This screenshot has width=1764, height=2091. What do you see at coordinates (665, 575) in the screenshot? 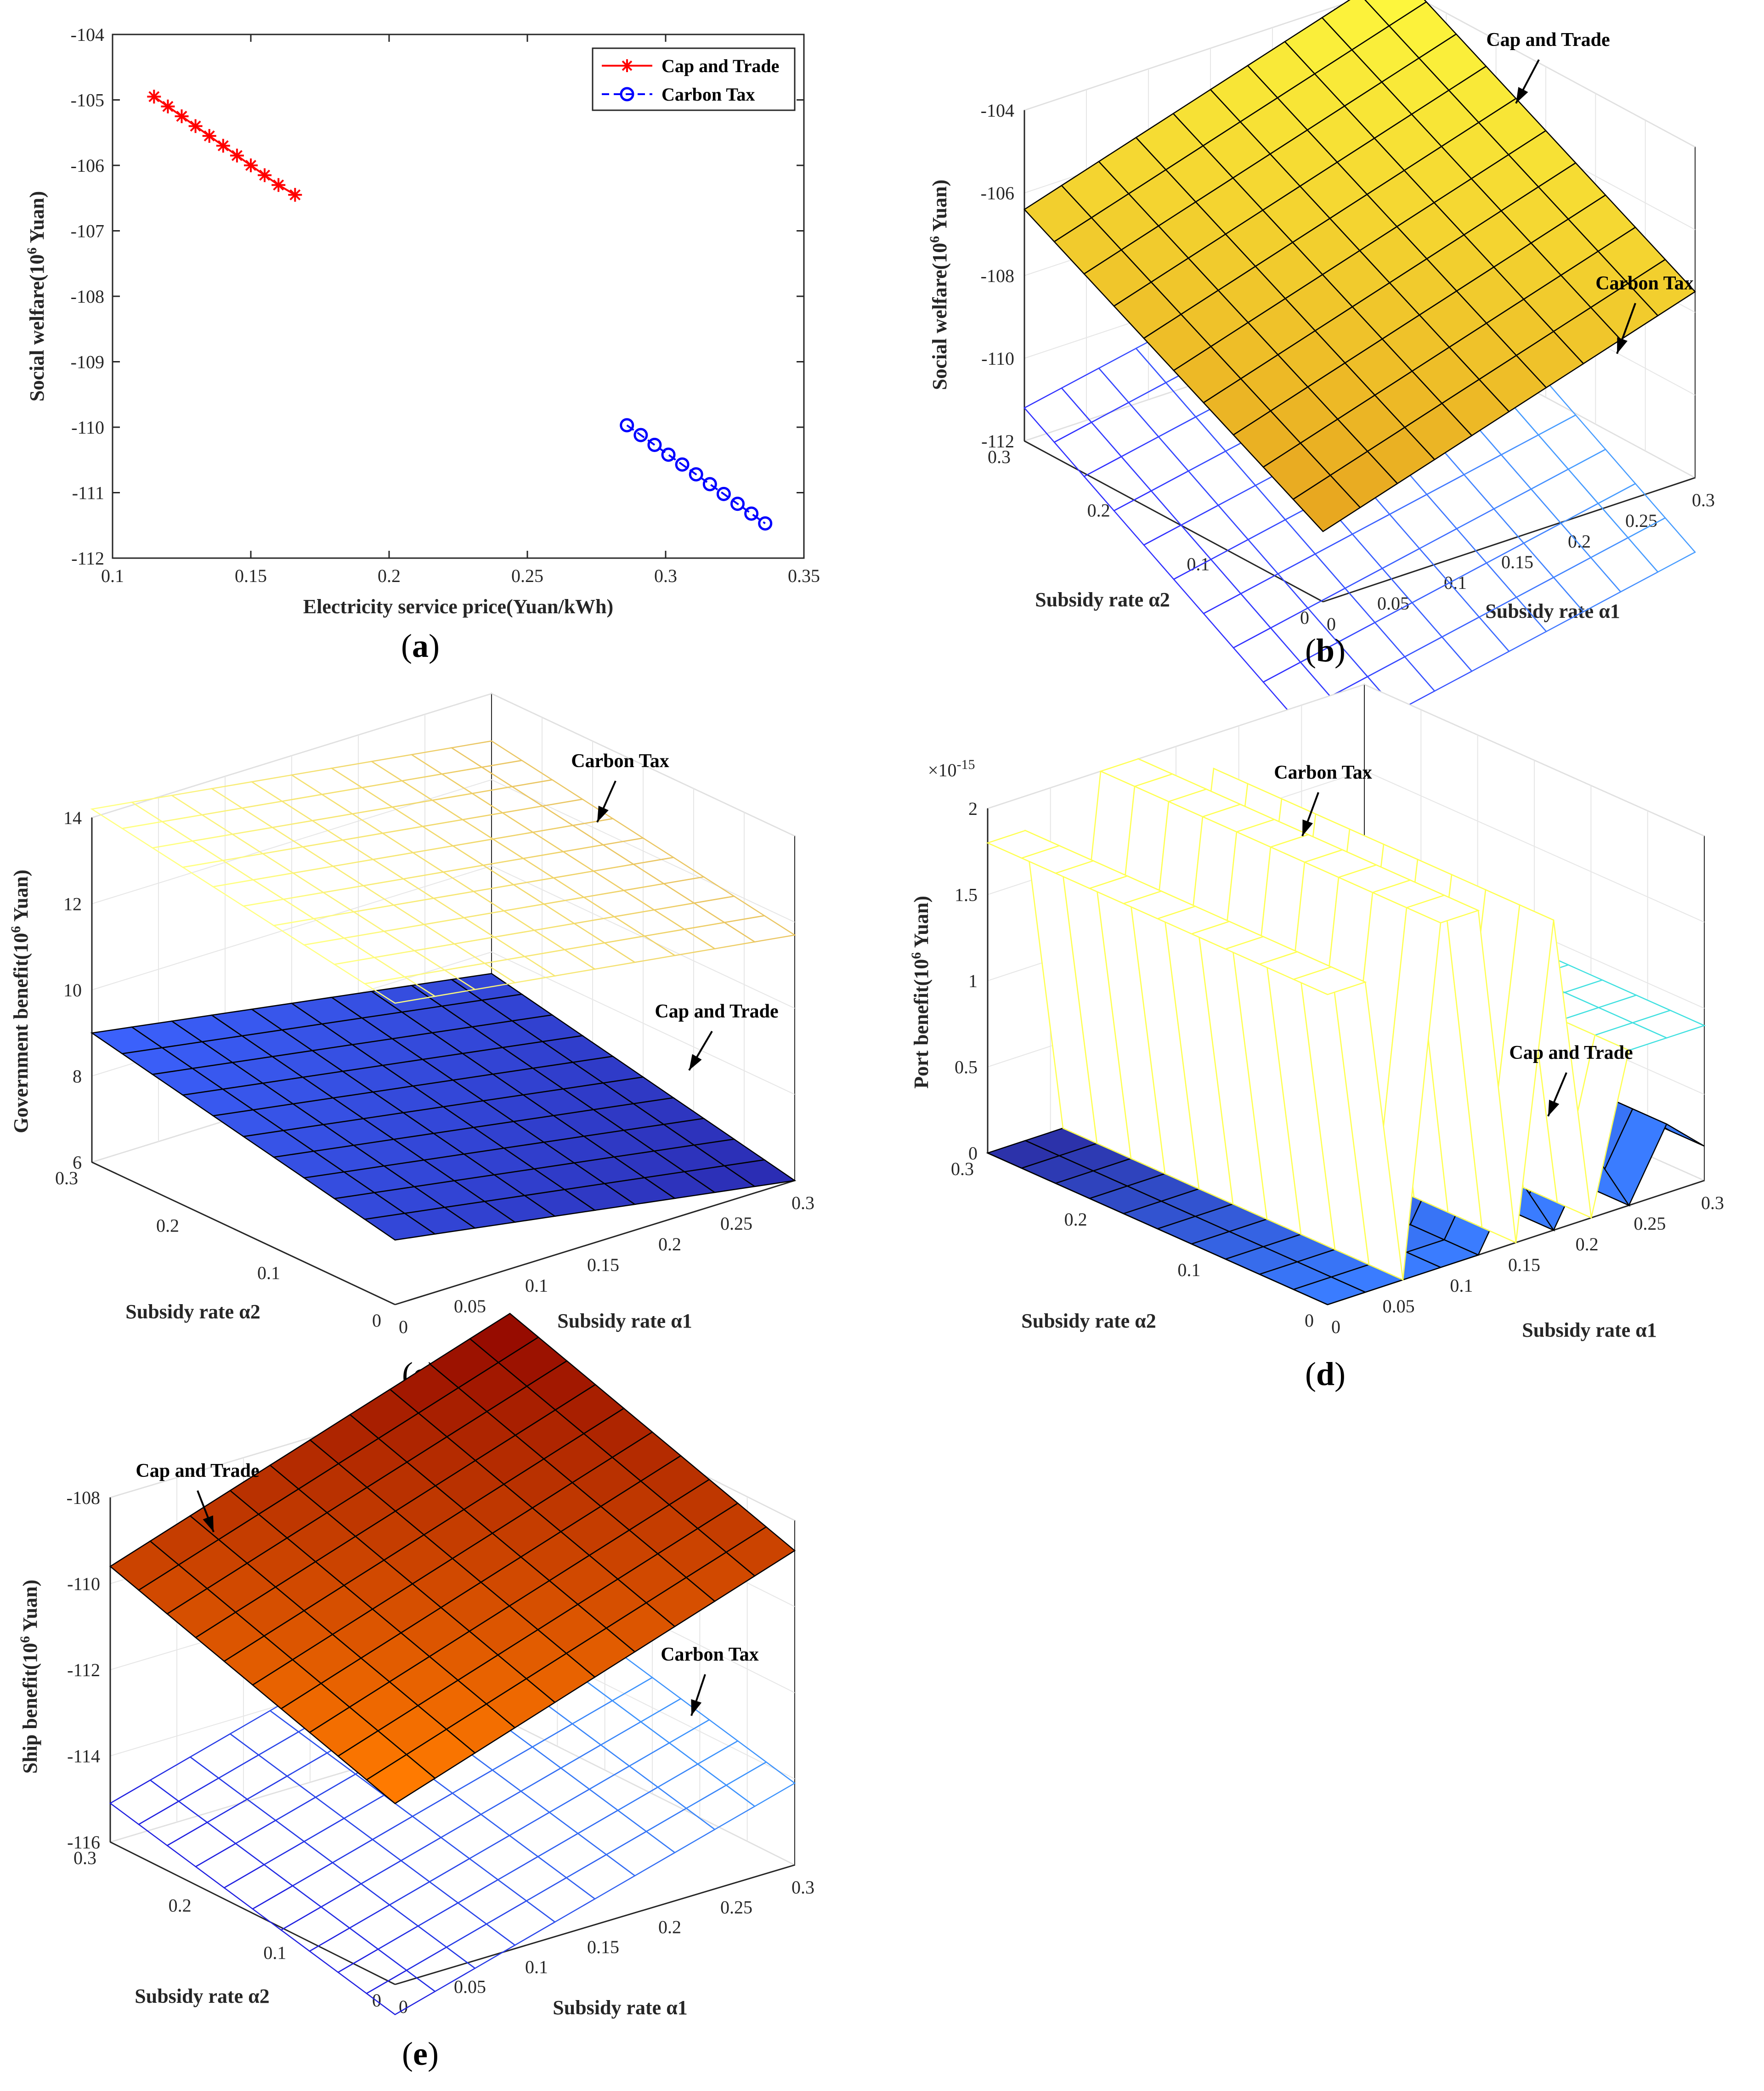
I see `x-tick-label-a: 0.3` at bounding box center [665, 575].